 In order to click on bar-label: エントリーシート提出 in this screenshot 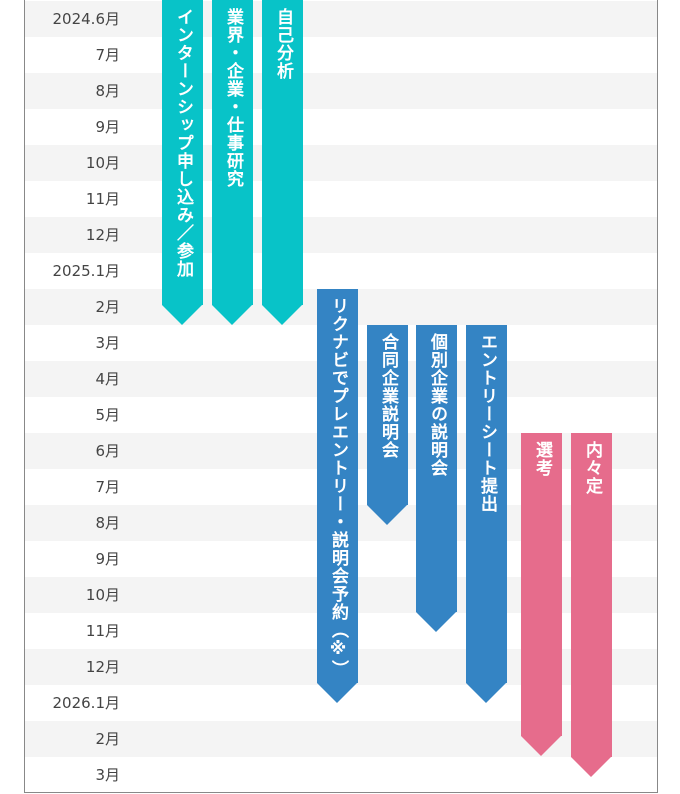, I will do `click(487, 423)`.